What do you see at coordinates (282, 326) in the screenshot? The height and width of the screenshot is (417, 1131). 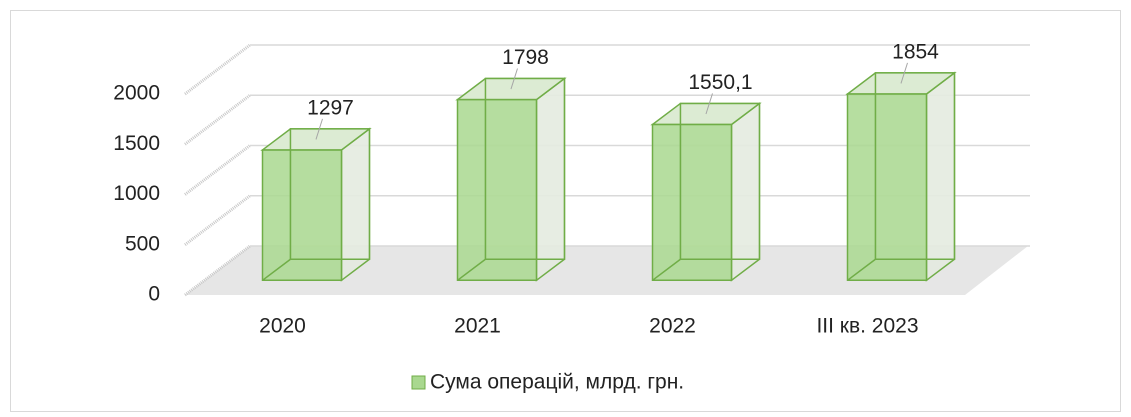 I see `x-tick-label: 2020` at bounding box center [282, 326].